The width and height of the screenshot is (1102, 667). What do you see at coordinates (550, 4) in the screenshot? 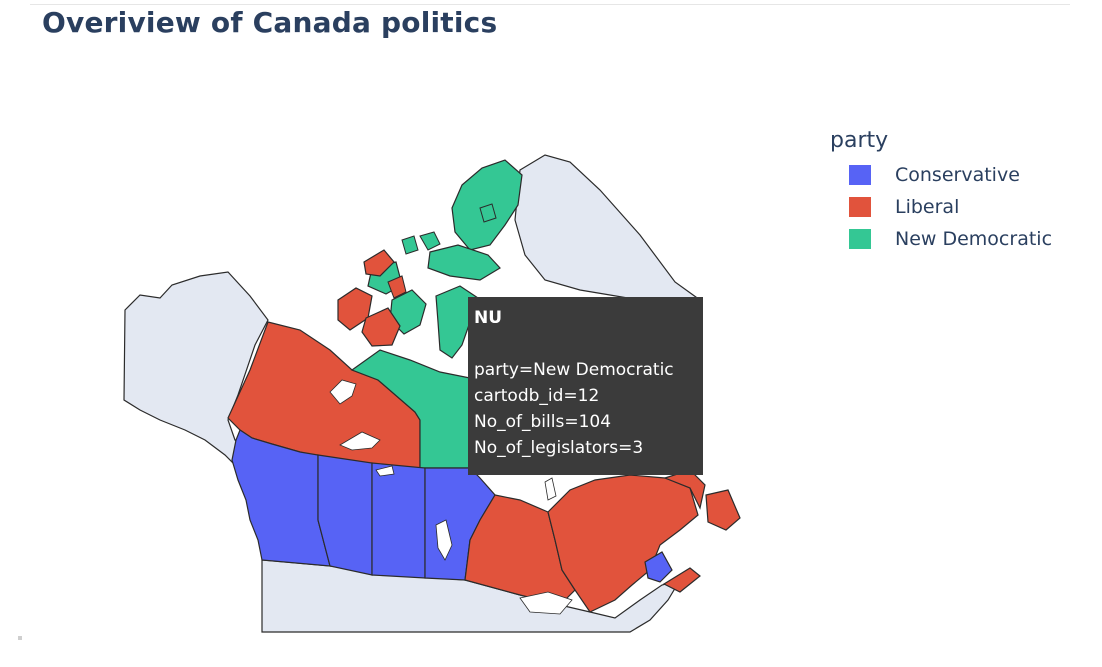
I see `top-divider` at bounding box center [550, 4].